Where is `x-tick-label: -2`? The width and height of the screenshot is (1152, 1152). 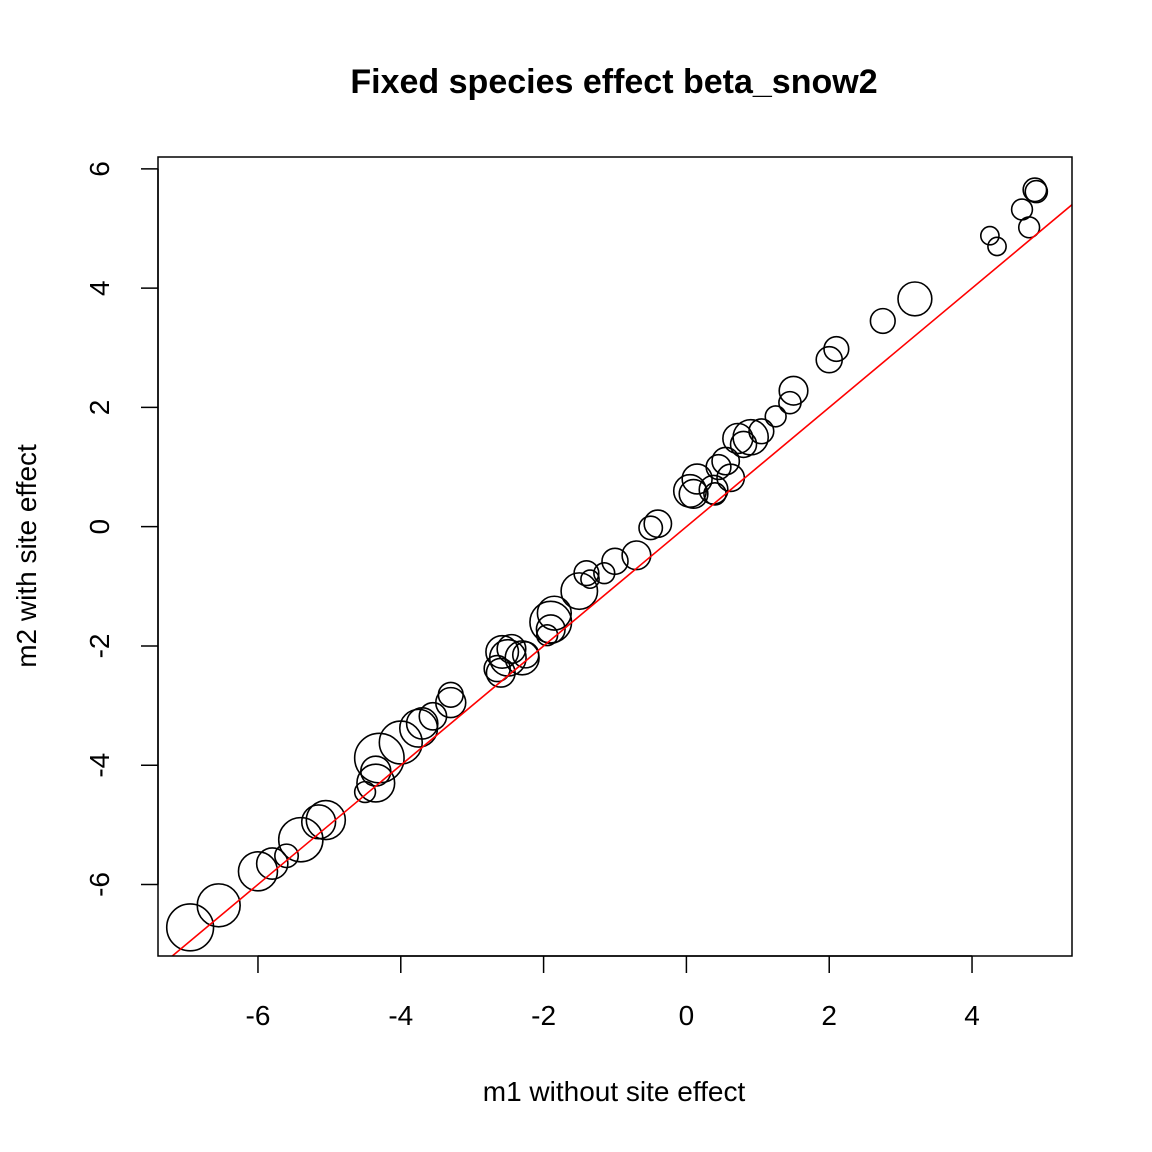
x-tick-label: -2 is located at coordinates (543, 1015).